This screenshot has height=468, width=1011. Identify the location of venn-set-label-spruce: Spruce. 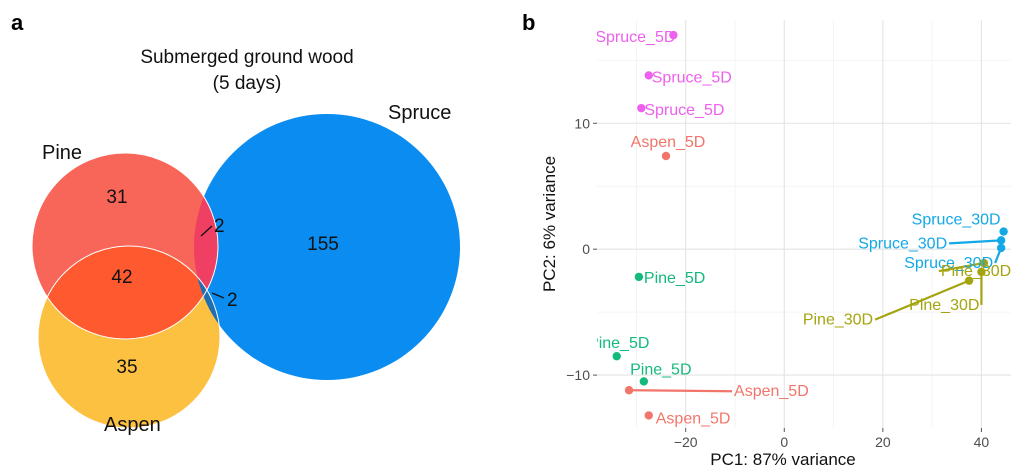
(419, 113).